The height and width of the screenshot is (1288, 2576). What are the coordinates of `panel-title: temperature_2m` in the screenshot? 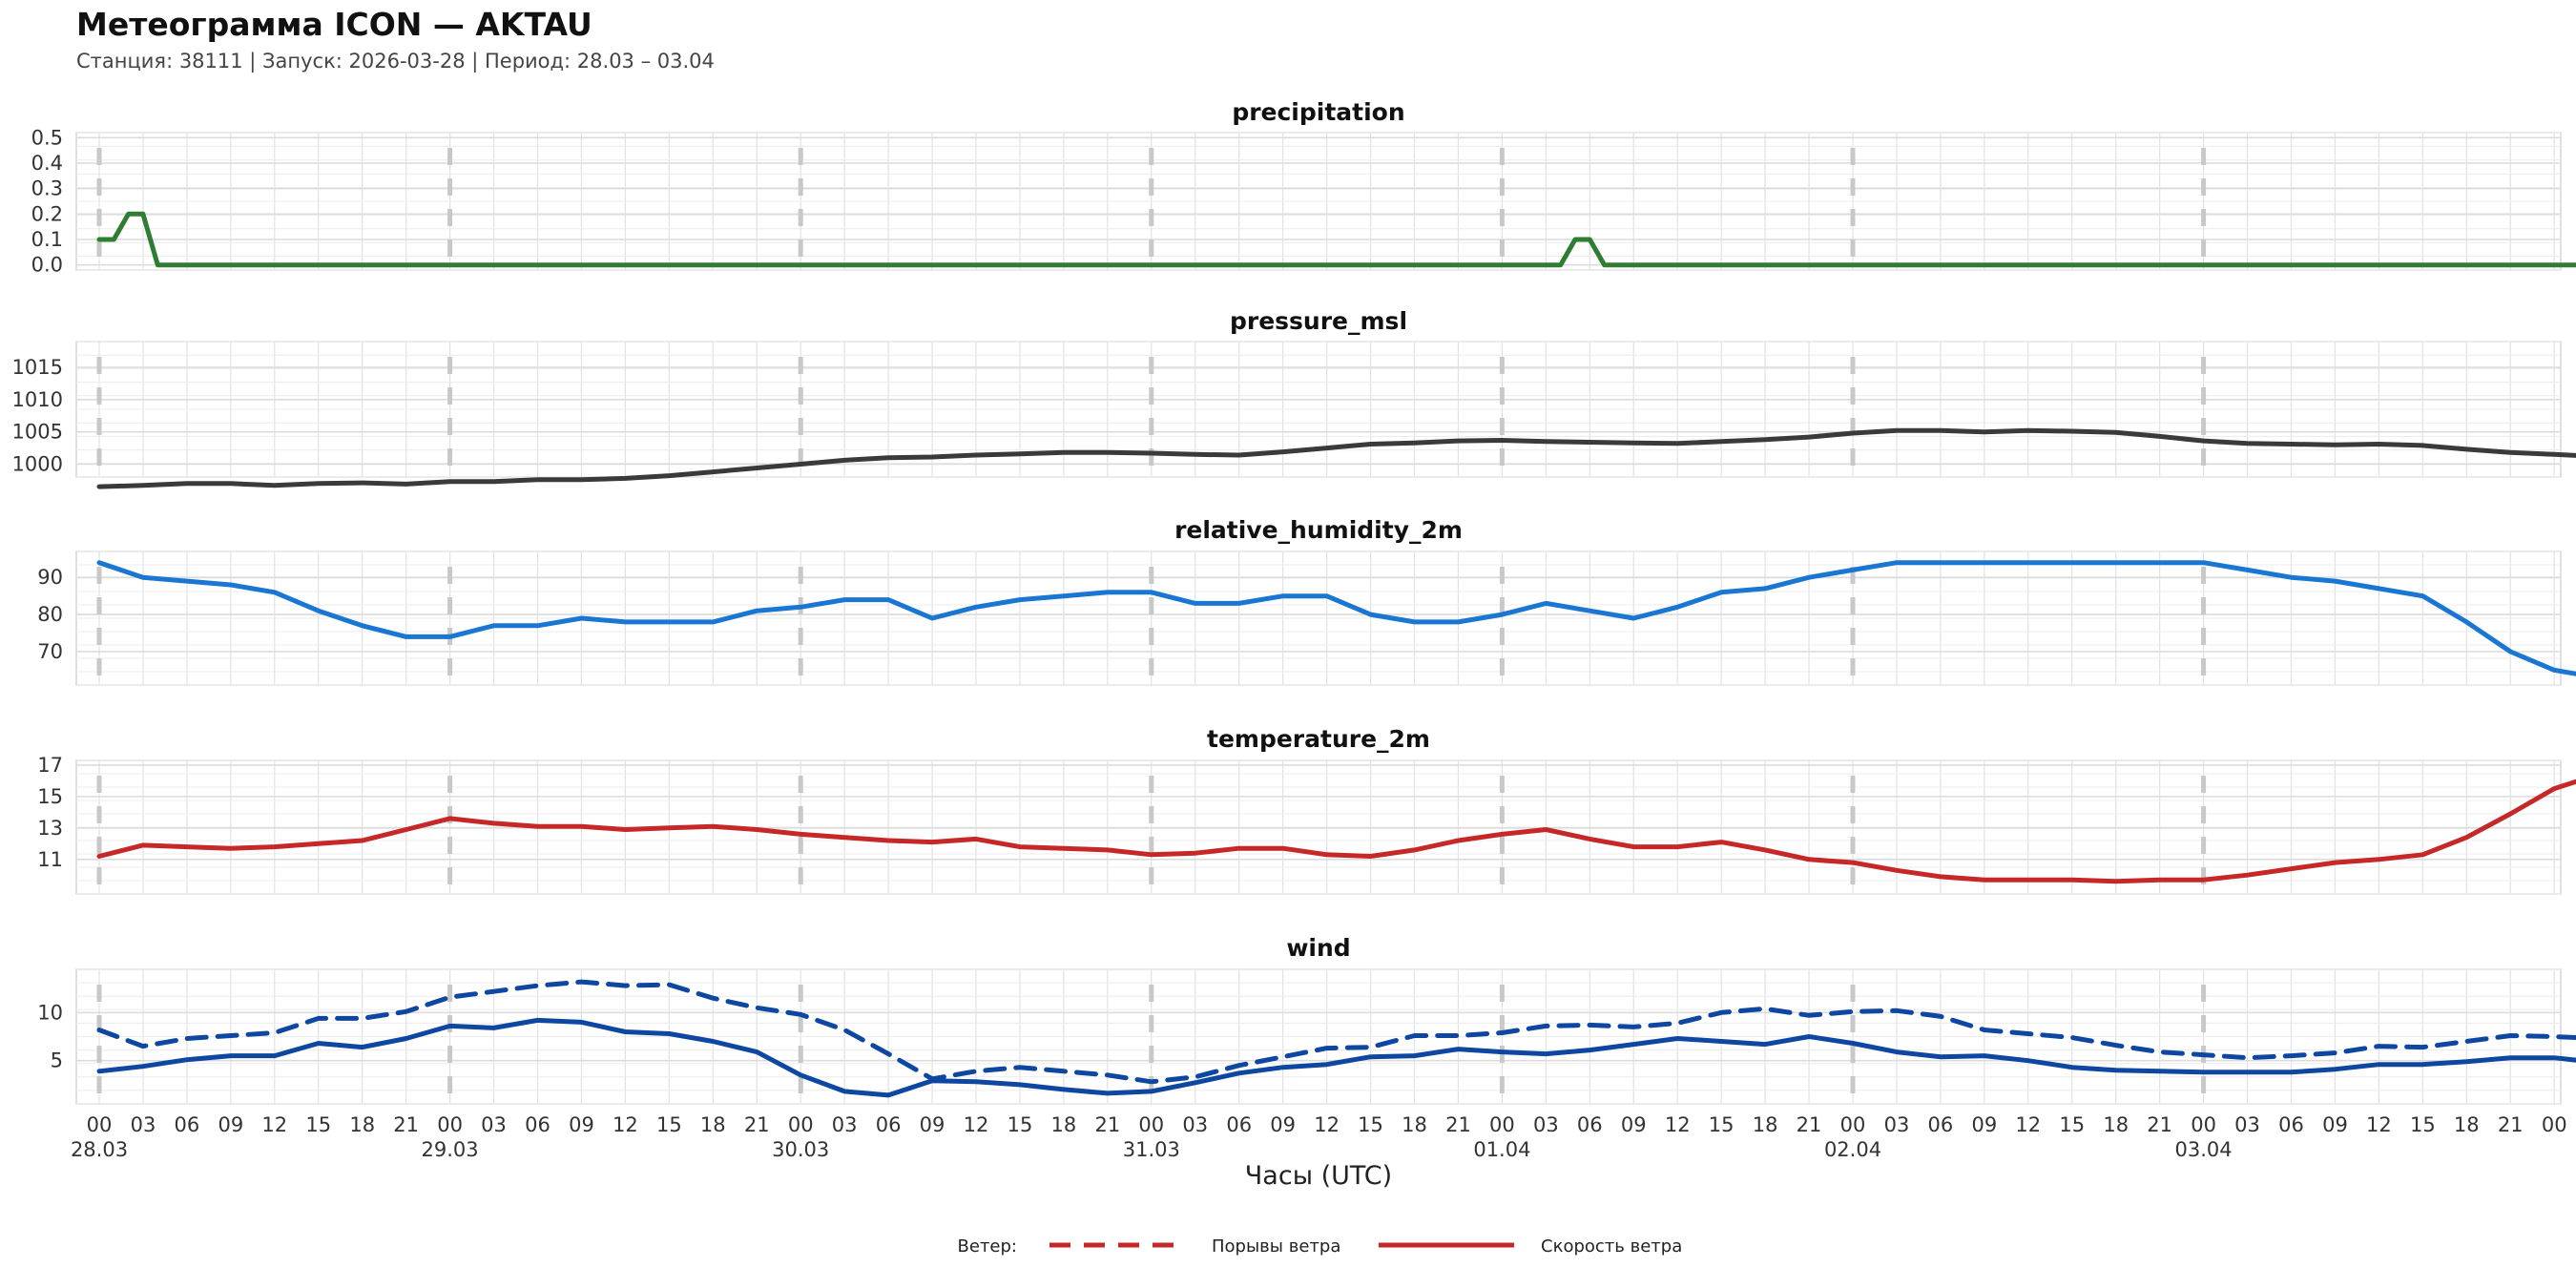 It's located at (1318, 739).